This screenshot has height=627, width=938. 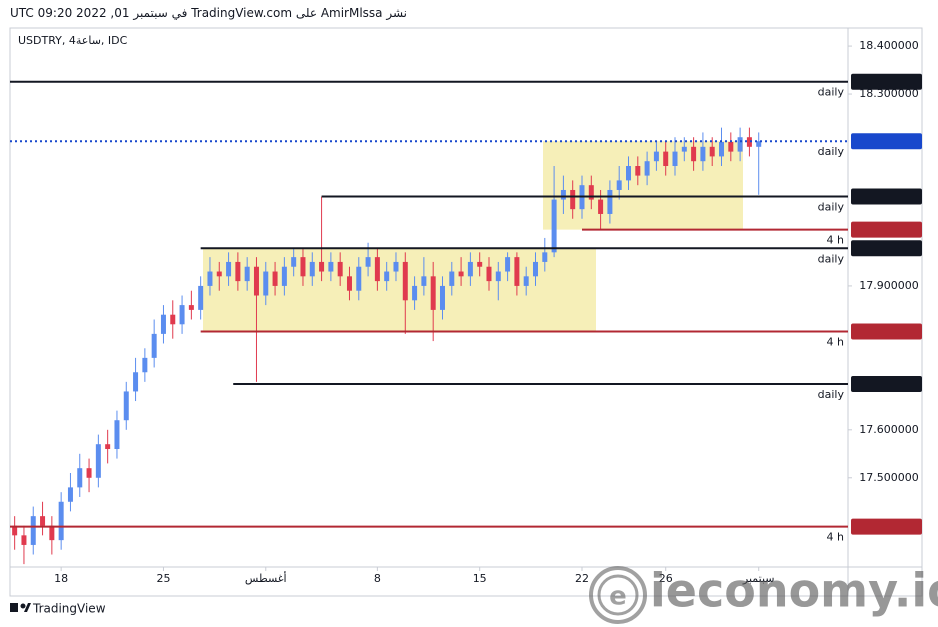 What do you see at coordinates (758, 578) in the screenshot?
I see `x-tick-label: سبتمبر` at bounding box center [758, 578].